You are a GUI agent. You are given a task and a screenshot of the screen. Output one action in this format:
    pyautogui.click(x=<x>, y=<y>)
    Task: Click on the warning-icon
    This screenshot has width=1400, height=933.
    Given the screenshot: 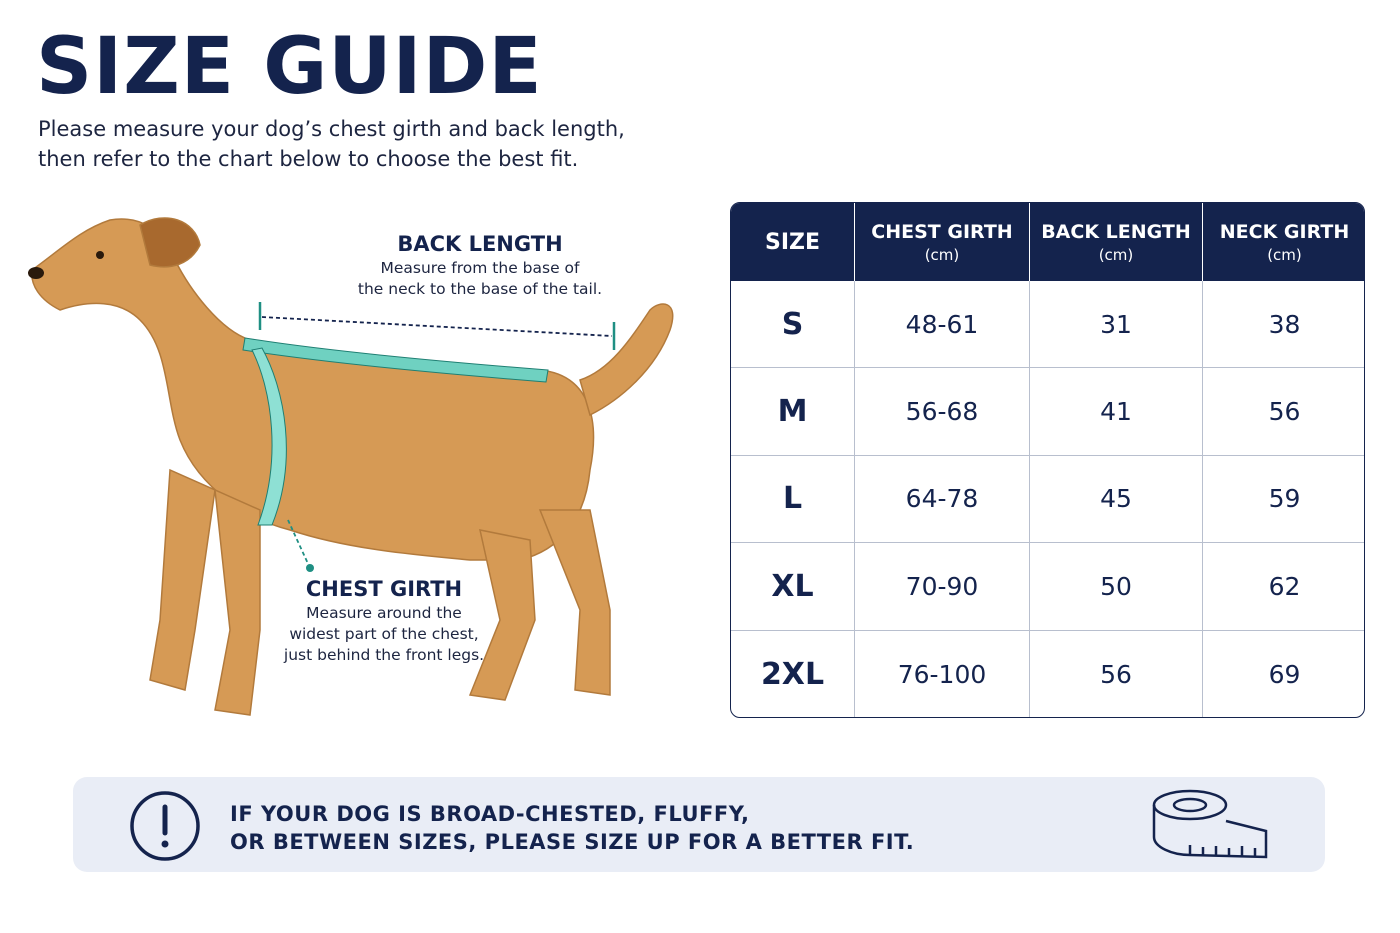 What is the action you would take?
    pyautogui.click(x=165, y=826)
    